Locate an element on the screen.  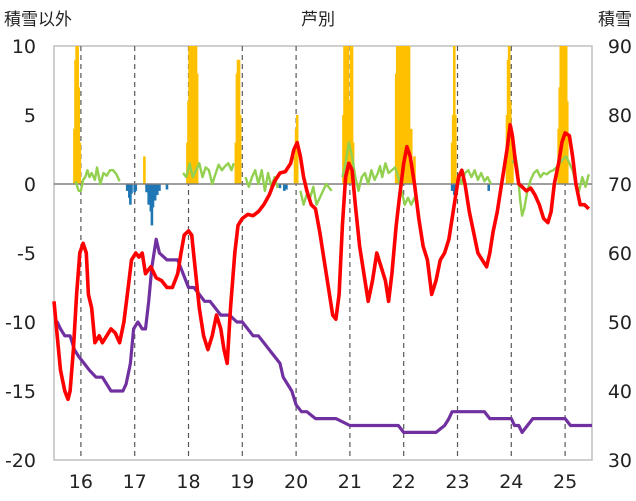
chart-title: 芦別 is located at coordinates (318, 20).